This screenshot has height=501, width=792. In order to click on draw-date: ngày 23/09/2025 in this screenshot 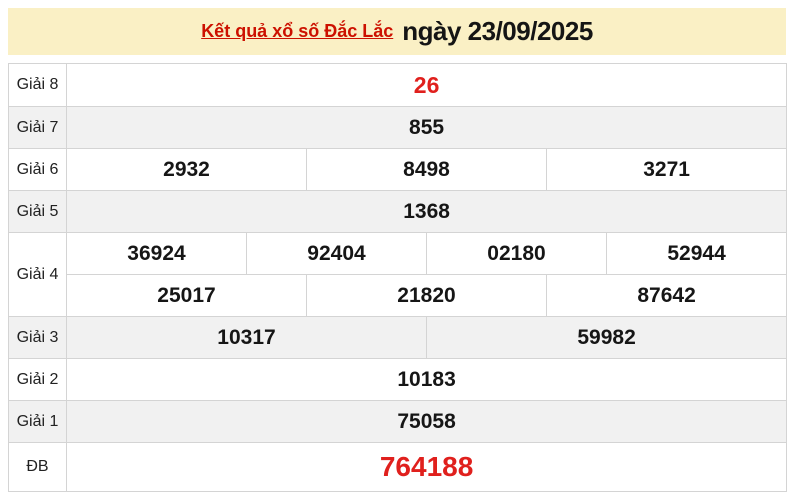, I will do `click(497, 31)`.